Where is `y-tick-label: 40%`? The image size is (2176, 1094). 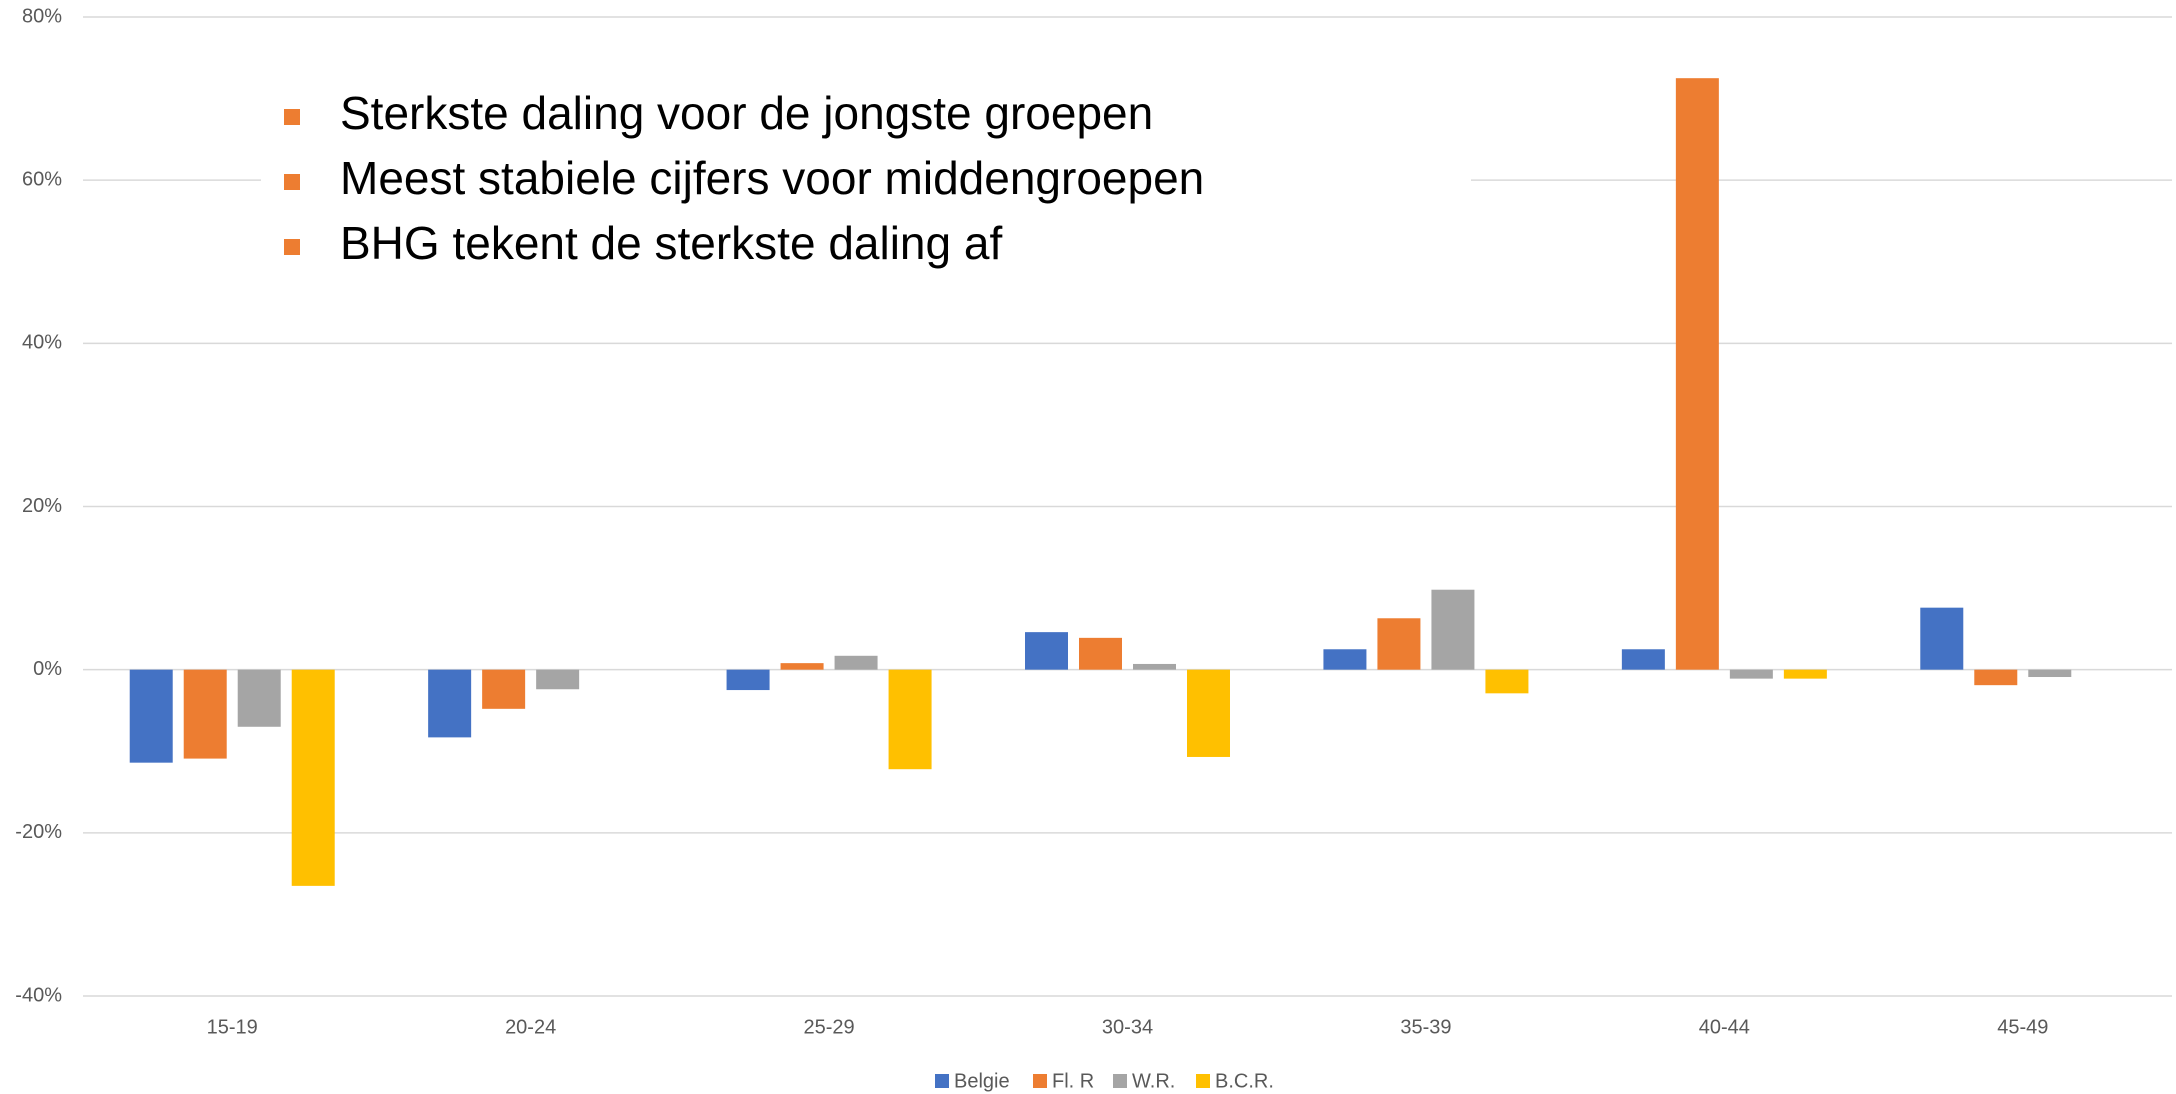 y-tick-label: 40% is located at coordinates (42, 343).